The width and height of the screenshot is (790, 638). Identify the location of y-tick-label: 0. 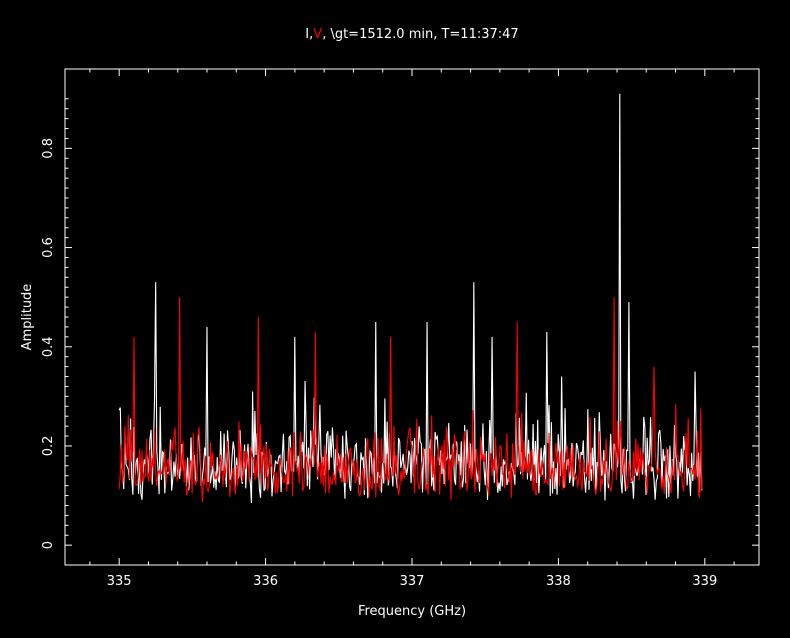
(48, 545).